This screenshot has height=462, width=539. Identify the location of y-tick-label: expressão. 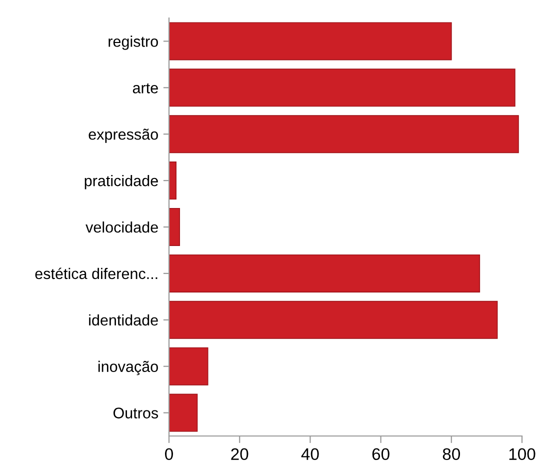
(123, 135).